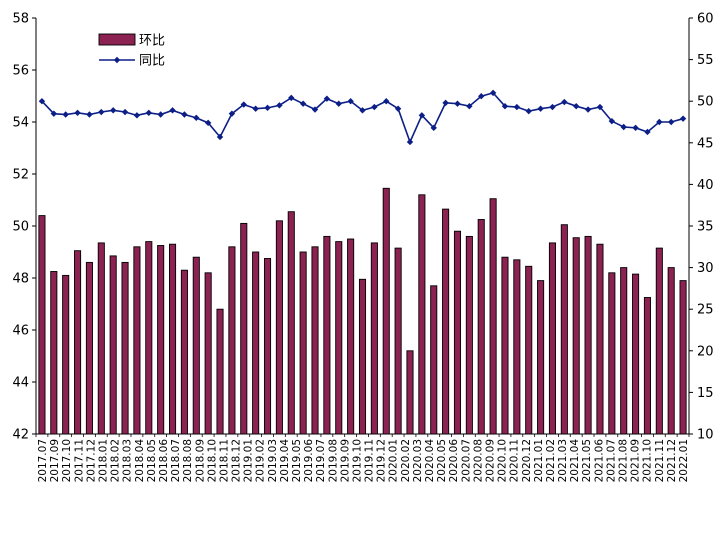 Image resolution: width=726 pixels, height=534 pixels. Describe the element at coordinates (224, 460) in the screenshot. I see `x-tick-label: 2018.11` at that location.